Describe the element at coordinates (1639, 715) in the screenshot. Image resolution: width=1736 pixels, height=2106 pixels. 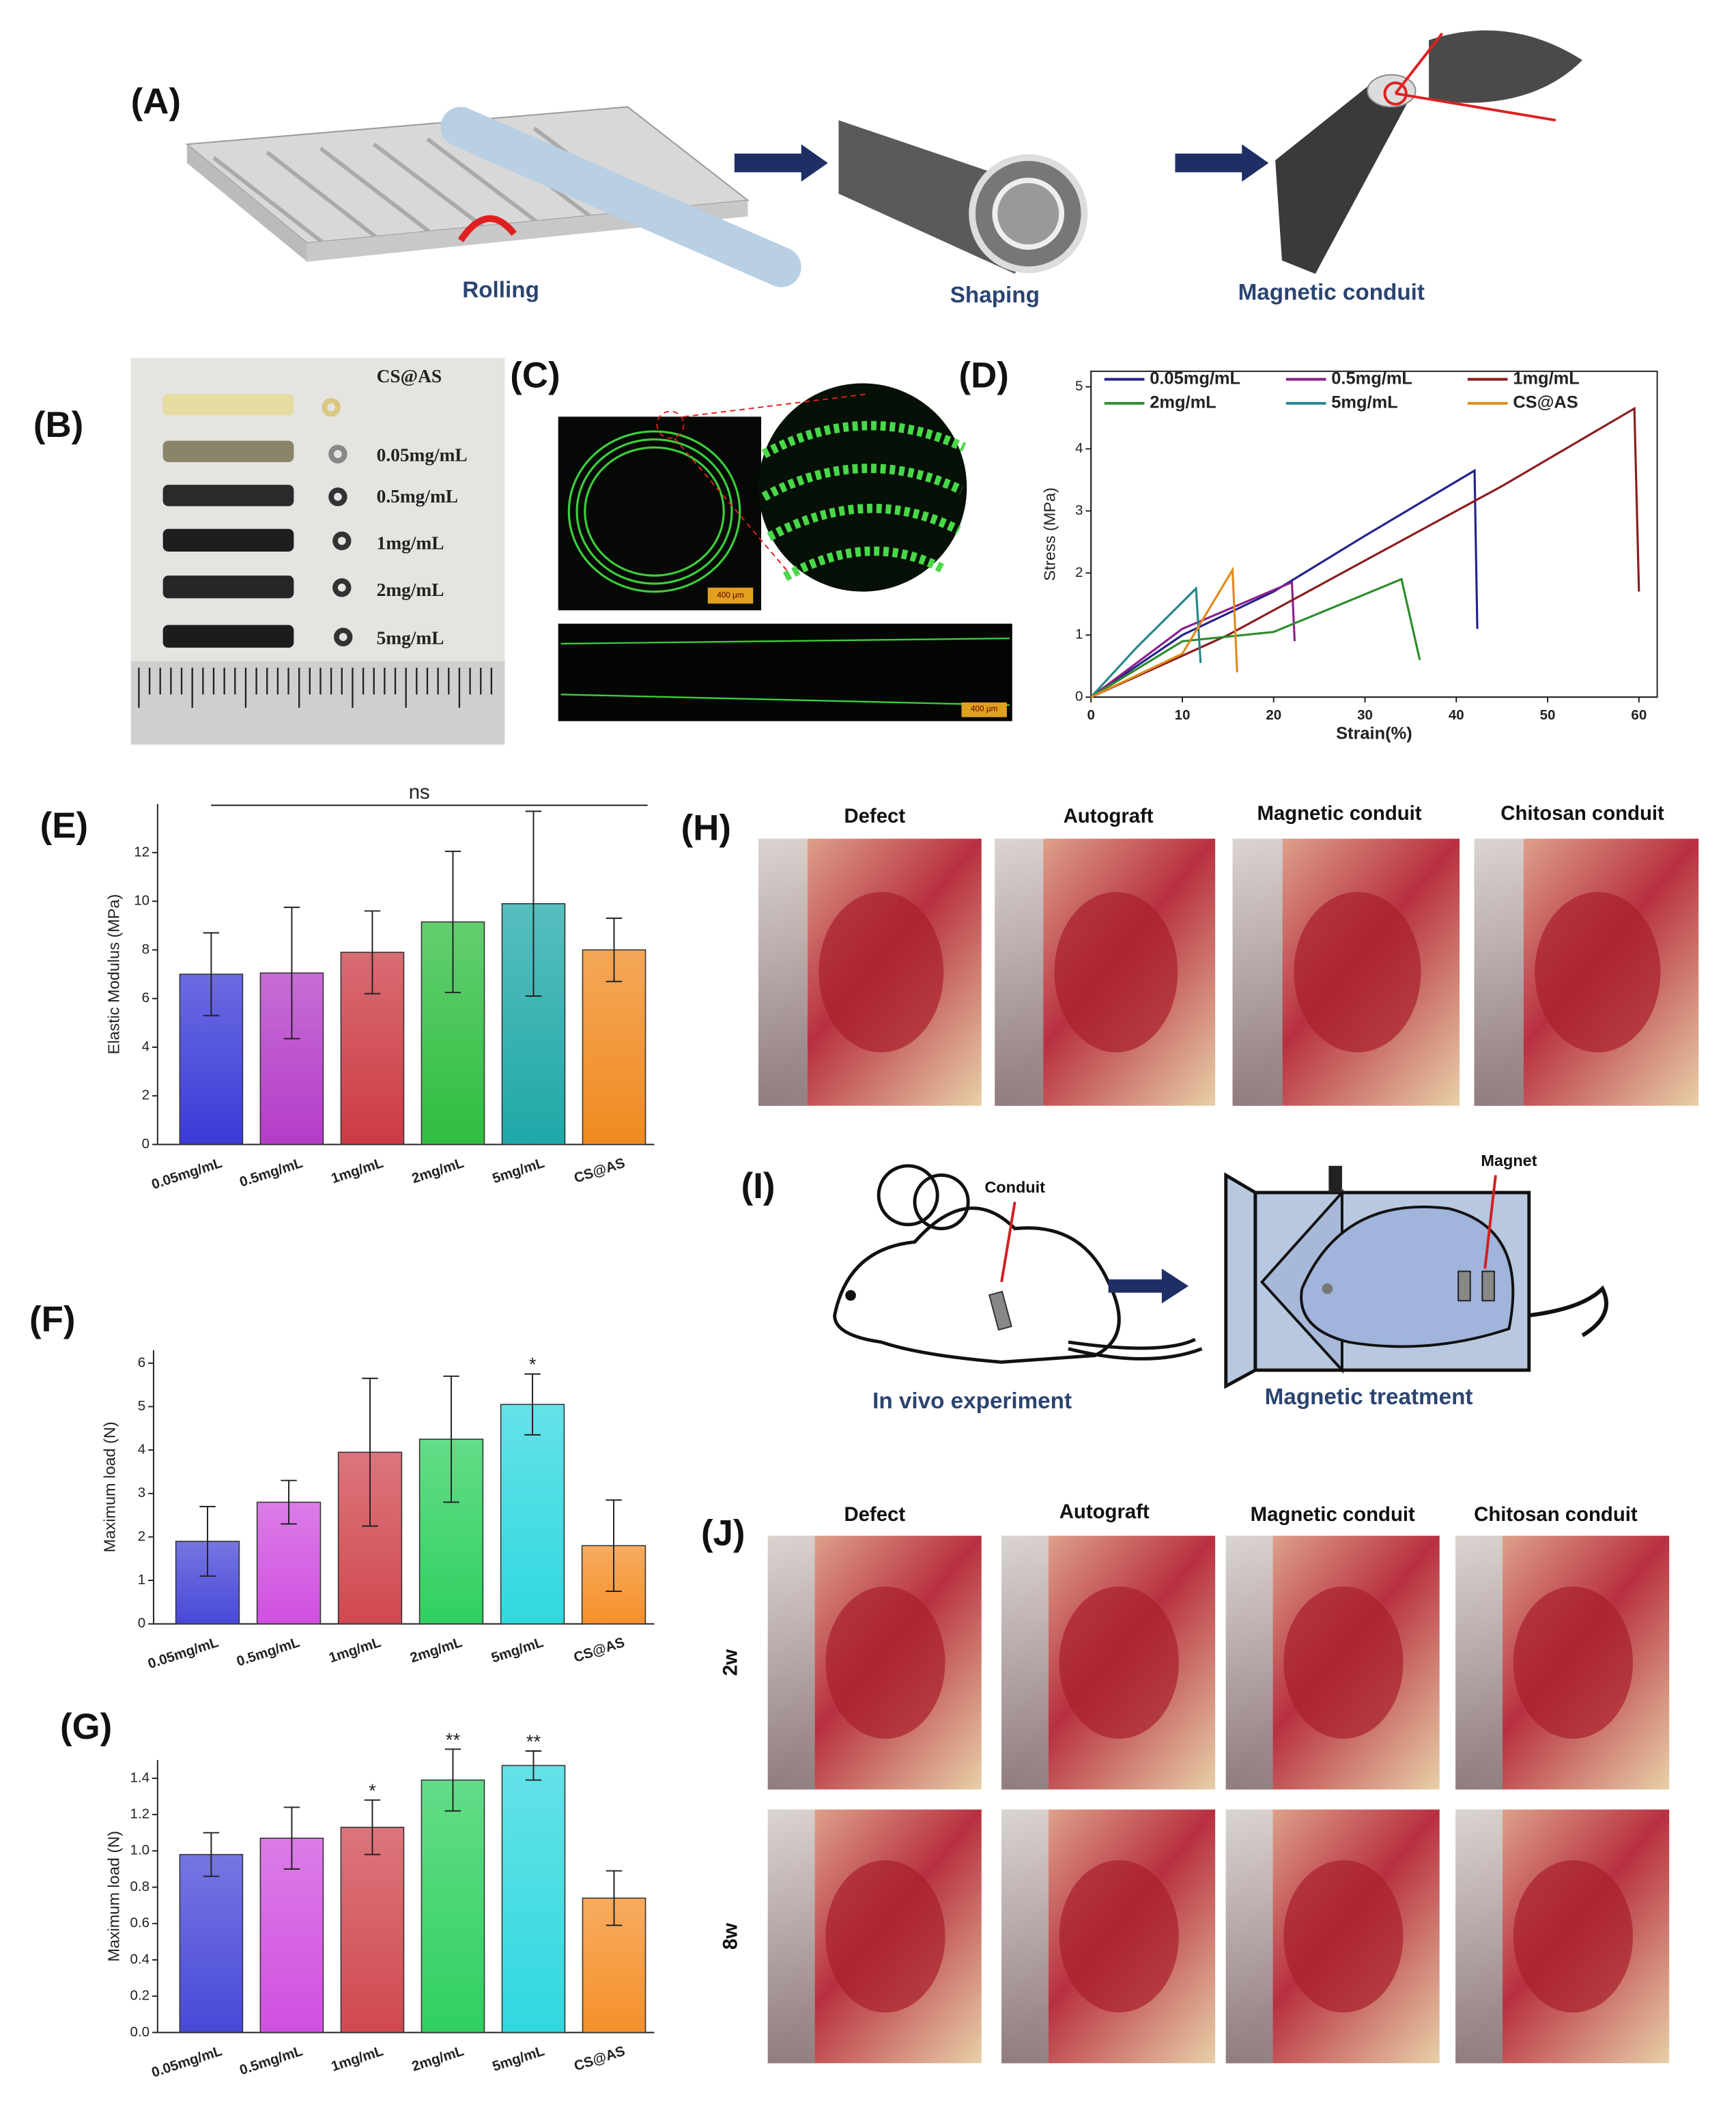
I see `x-tick-label: 60` at that location.